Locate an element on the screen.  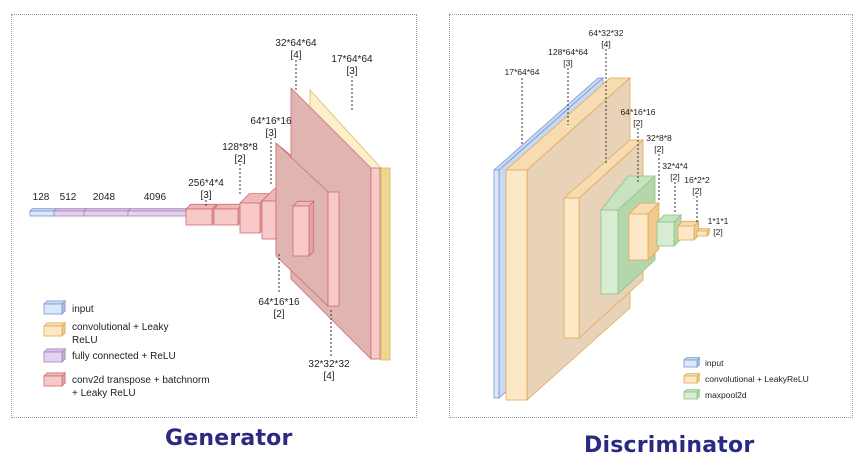
input-layer-block-front is located at coordinates (42, 213).